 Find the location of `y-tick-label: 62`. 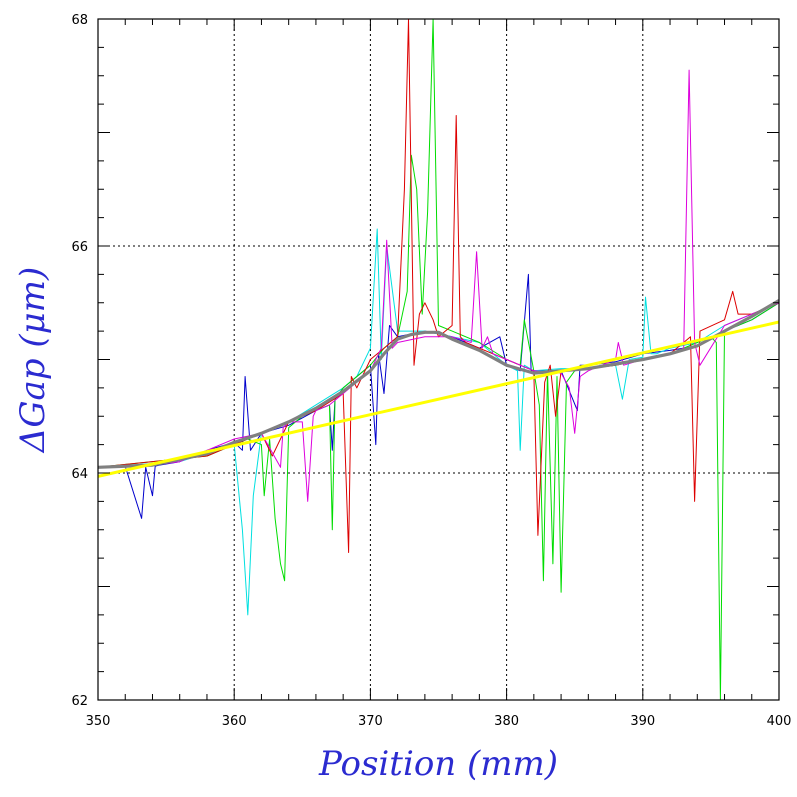

y-tick-label: 62 is located at coordinates (79, 701).